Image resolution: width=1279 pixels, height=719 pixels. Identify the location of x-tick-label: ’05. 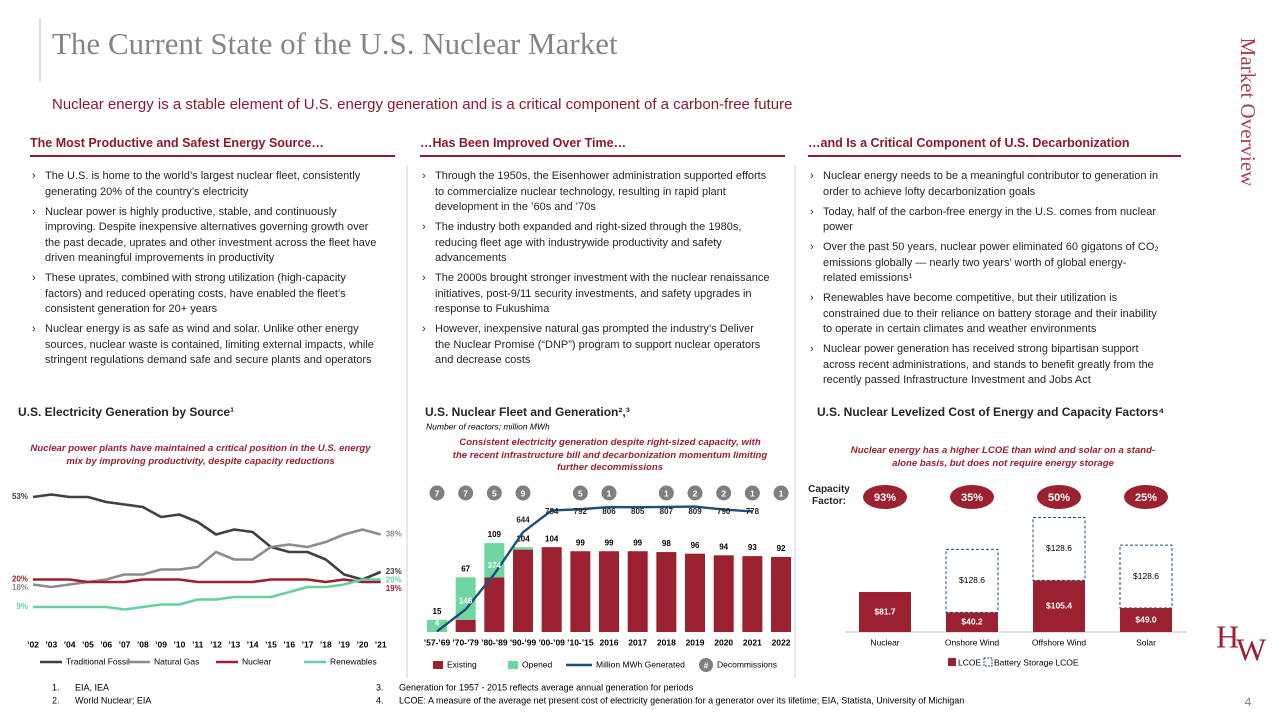
(88, 644).